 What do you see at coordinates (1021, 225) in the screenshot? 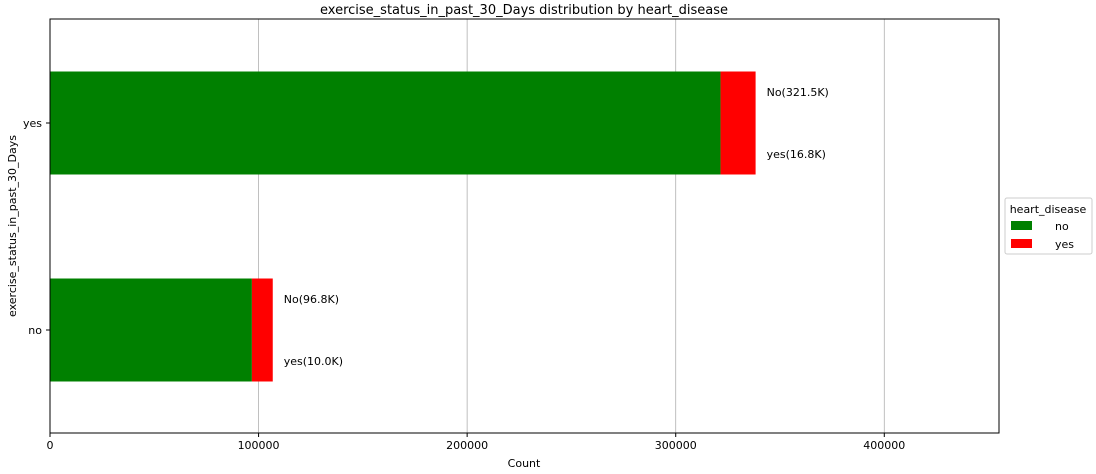
I see `legend-swatch-no` at bounding box center [1021, 225].